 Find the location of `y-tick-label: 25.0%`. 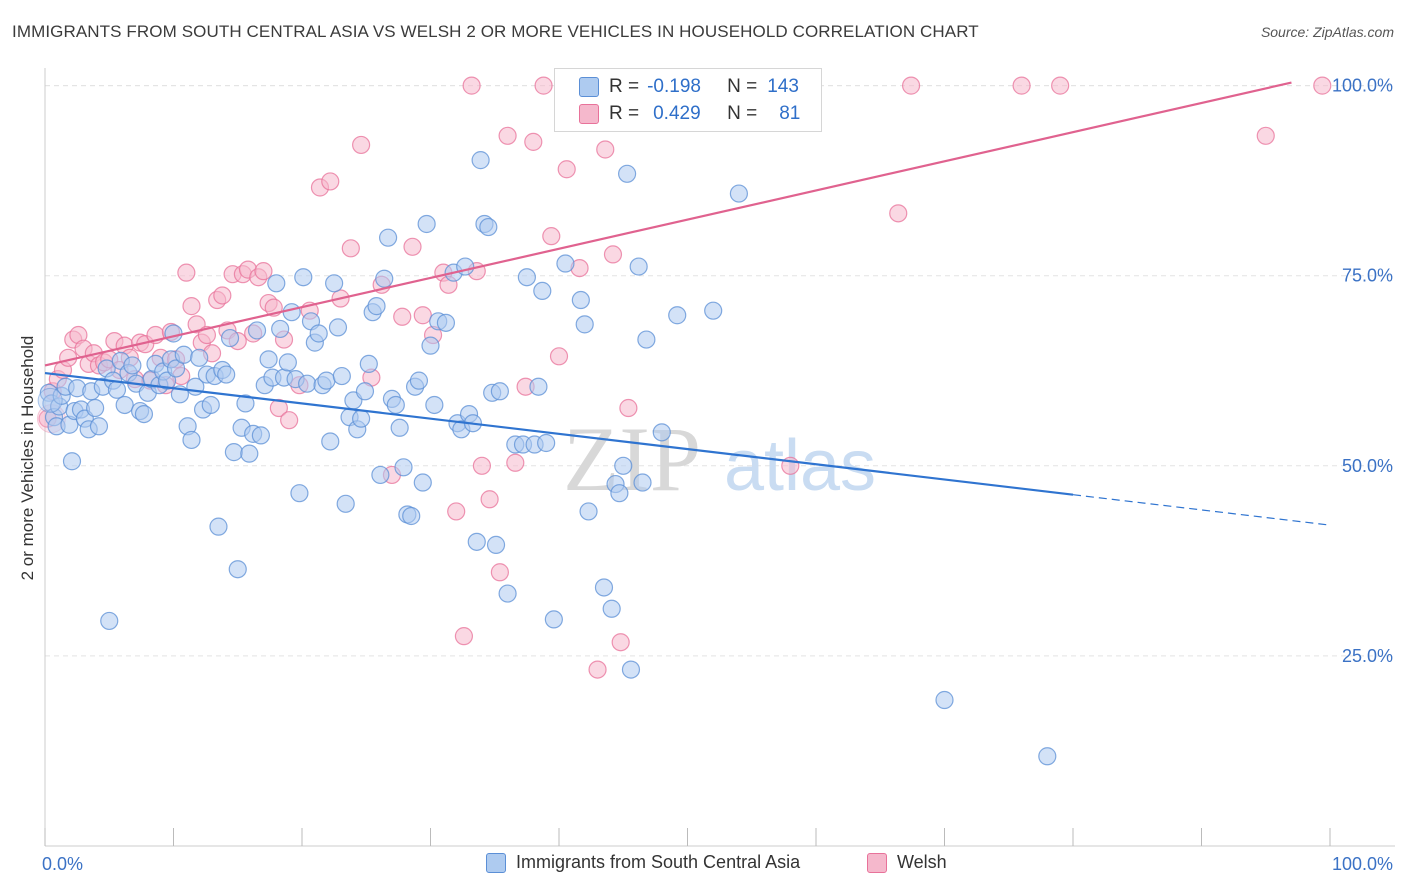

y-tick-label: 25.0% is located at coordinates (1367, 656).